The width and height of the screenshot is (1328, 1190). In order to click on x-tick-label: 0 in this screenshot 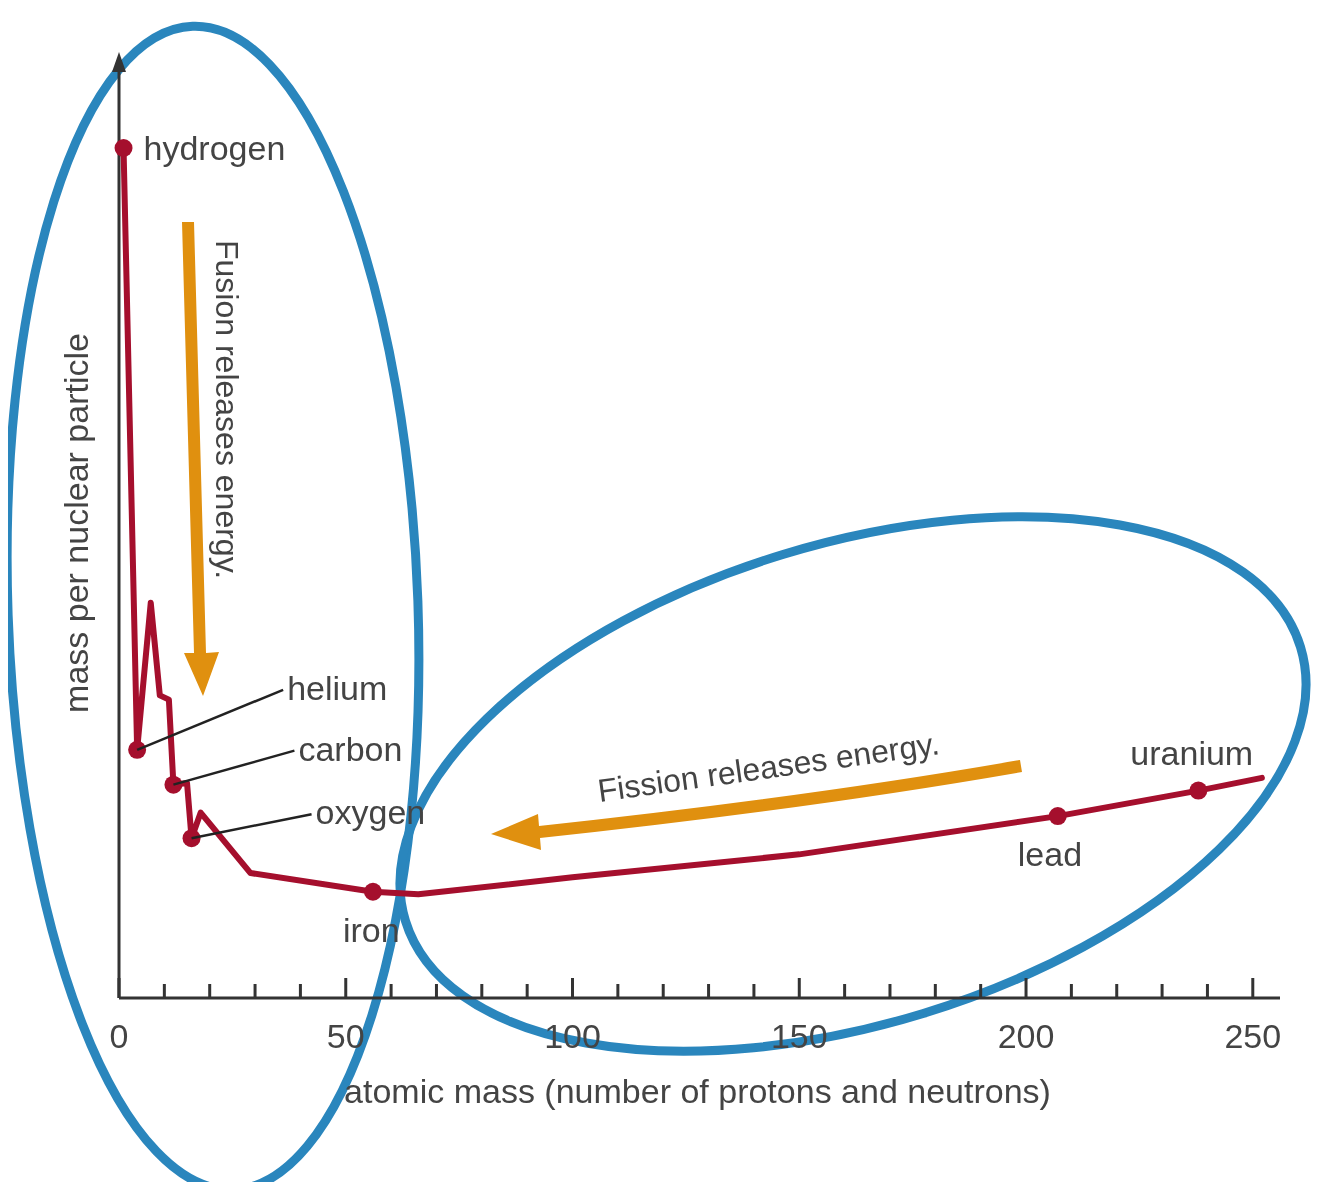, I will do `click(119, 1036)`.